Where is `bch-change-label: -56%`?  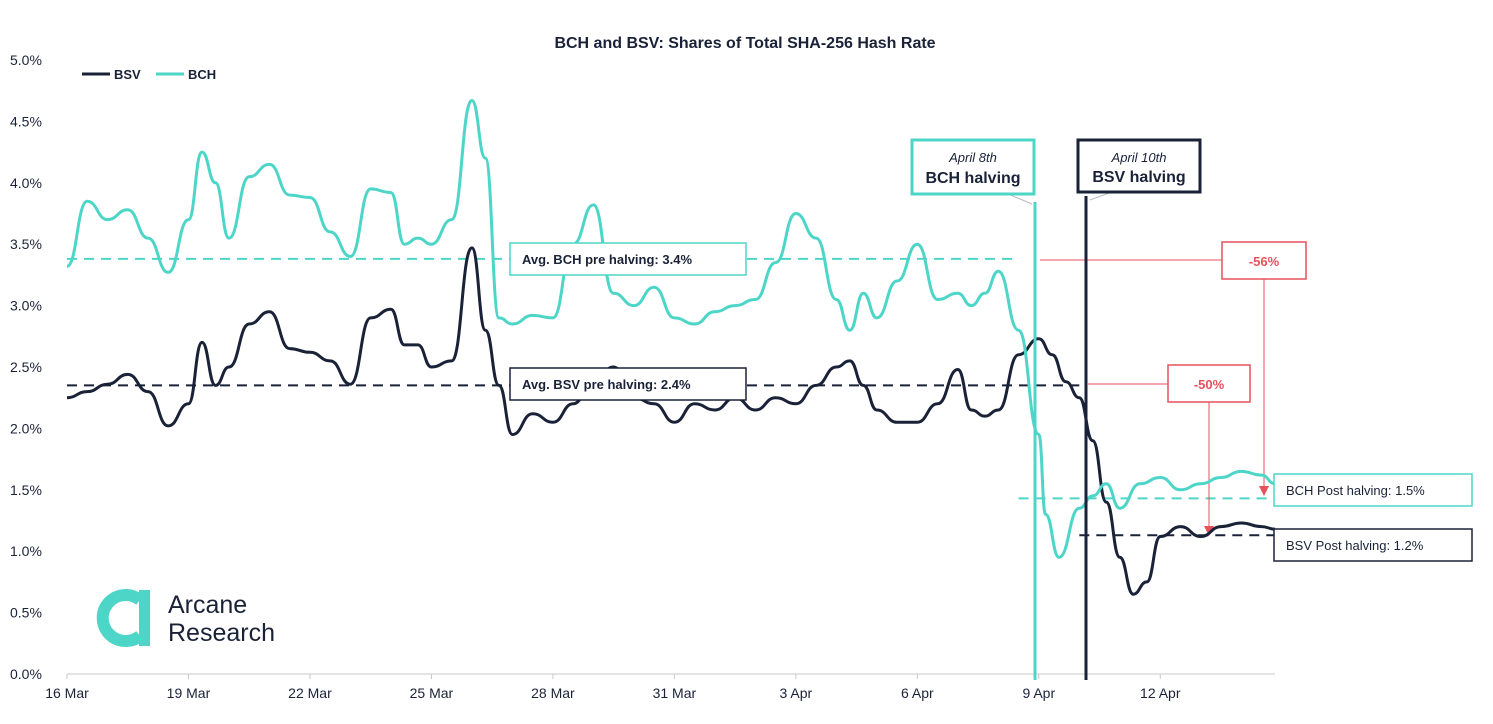 bch-change-label: -56% is located at coordinates (1264, 261).